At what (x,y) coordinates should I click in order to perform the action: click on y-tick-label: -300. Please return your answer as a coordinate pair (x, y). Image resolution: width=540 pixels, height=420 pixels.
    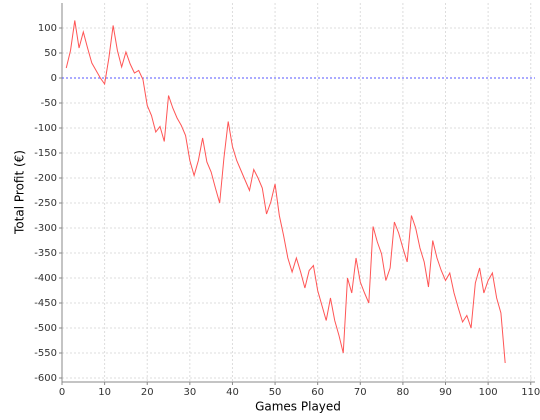
    Looking at the image, I should click on (45, 228).